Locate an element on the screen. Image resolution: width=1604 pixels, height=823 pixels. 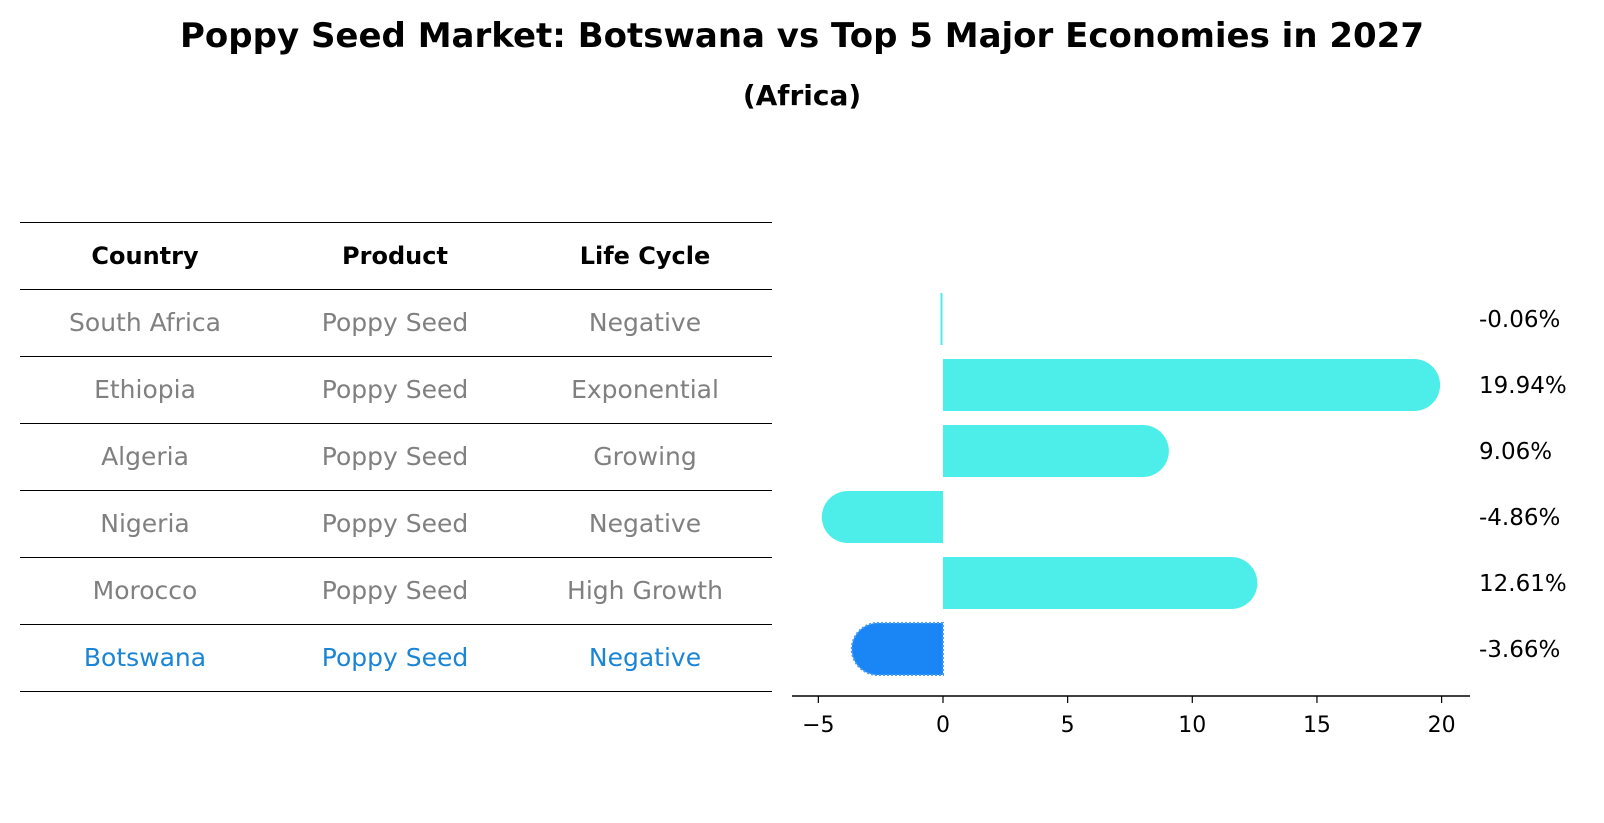
table-row: Algeria Poppy Seed Growing is located at coordinates (396, 456).